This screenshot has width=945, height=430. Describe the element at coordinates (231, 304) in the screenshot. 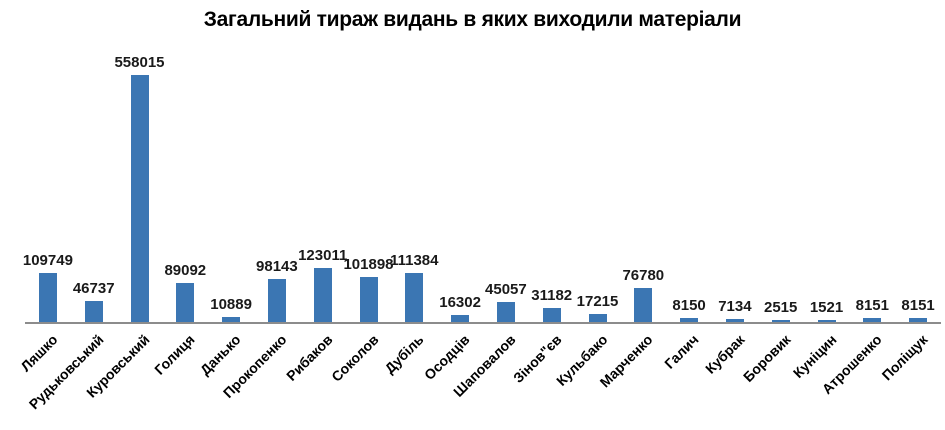

I see `value-label: 10889` at that location.